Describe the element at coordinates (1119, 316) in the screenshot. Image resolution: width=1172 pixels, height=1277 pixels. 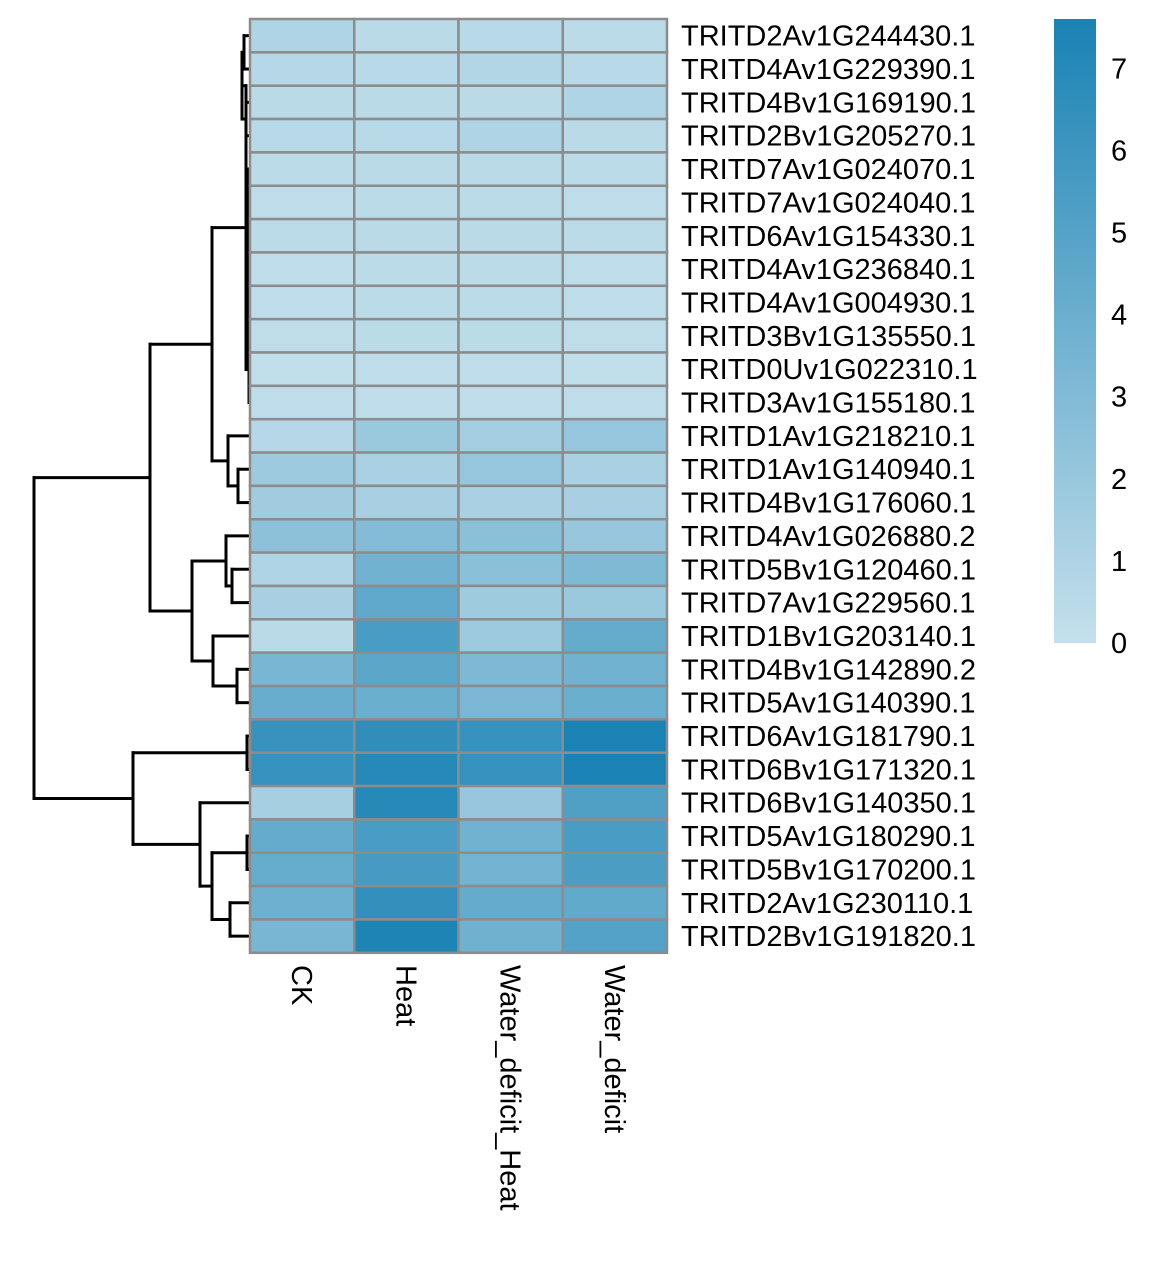
I see `color-scale-tick-label: 4` at that location.